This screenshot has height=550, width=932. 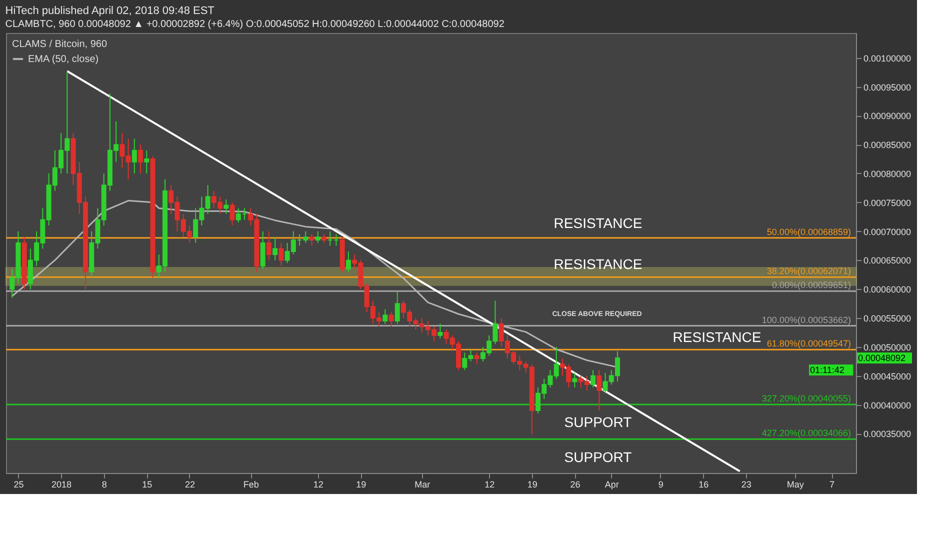 I want to click on y-tick-label: 0.00040000, so click(x=888, y=405).